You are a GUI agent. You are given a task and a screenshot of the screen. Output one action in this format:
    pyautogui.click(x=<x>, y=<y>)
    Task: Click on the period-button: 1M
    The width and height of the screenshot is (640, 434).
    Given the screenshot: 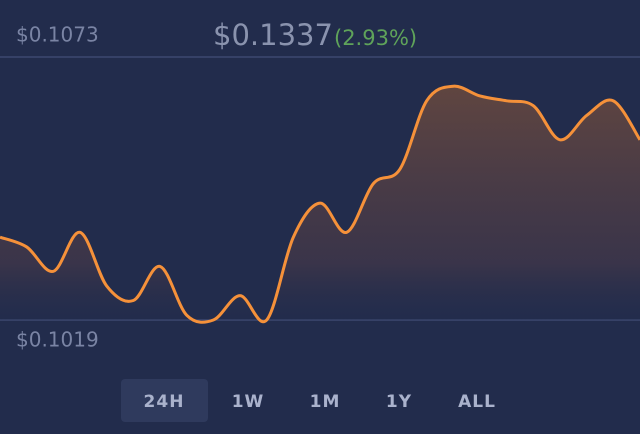 What is the action you would take?
    pyautogui.click(x=325, y=402)
    